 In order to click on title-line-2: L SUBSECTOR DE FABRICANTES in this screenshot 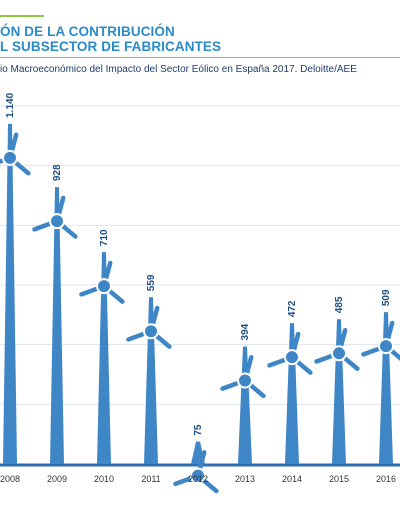, I will do `click(111, 46)`.